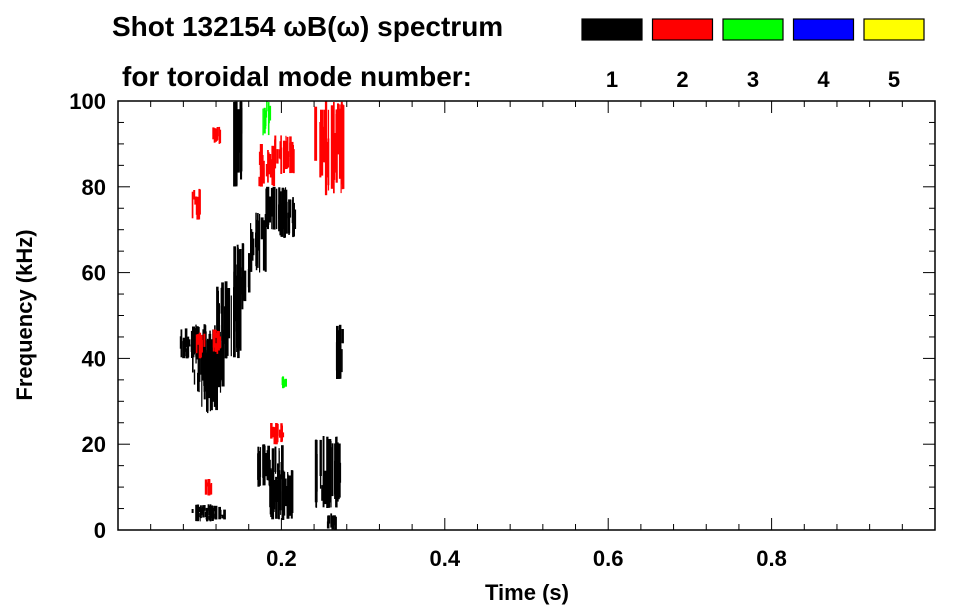 The width and height of the screenshot is (963, 615). Describe the element at coordinates (297, 76) in the screenshot. I see `chart-title-line2: for toroidal mode number:` at that location.